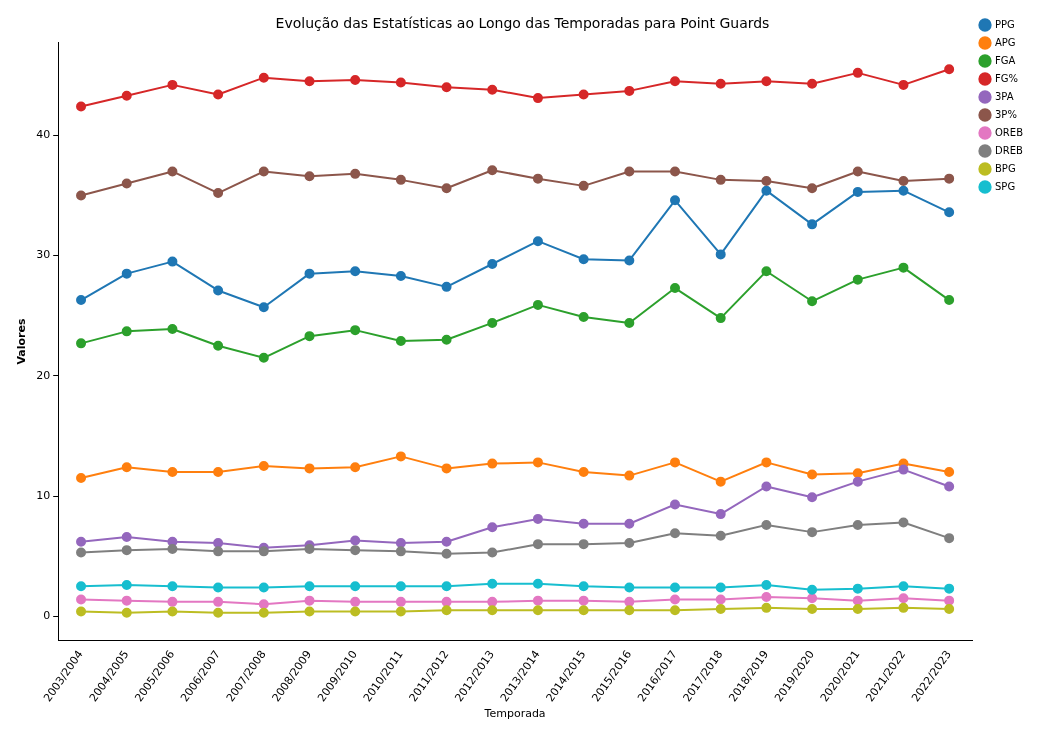  What do you see at coordinates (522, 23) in the screenshot?
I see `chart-title: Evolução das Estatísticas ao Longo das Temporadas para Point Guards` at bounding box center [522, 23].